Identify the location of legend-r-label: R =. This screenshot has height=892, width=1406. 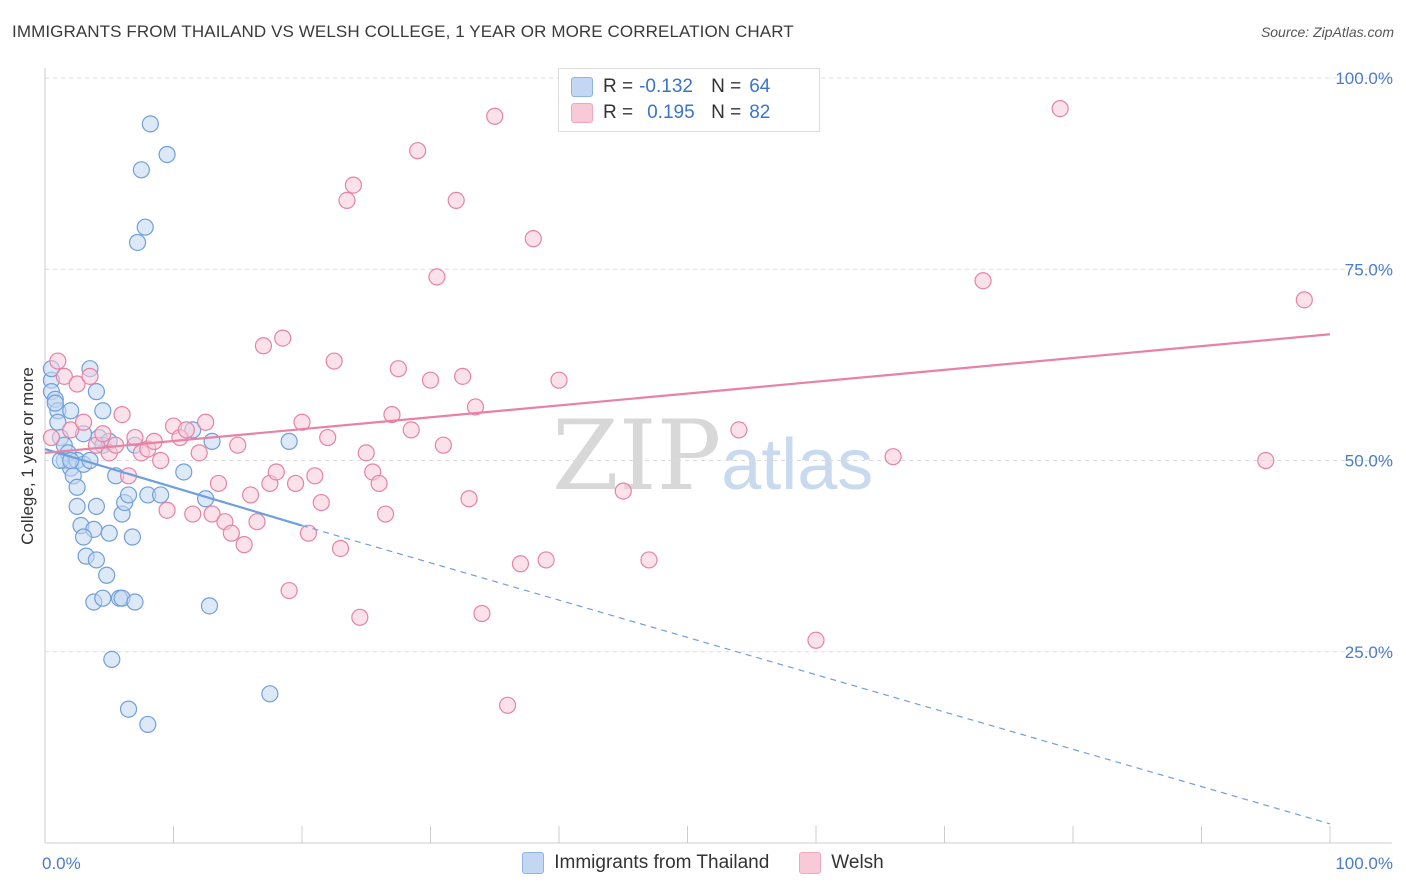
(618, 112).